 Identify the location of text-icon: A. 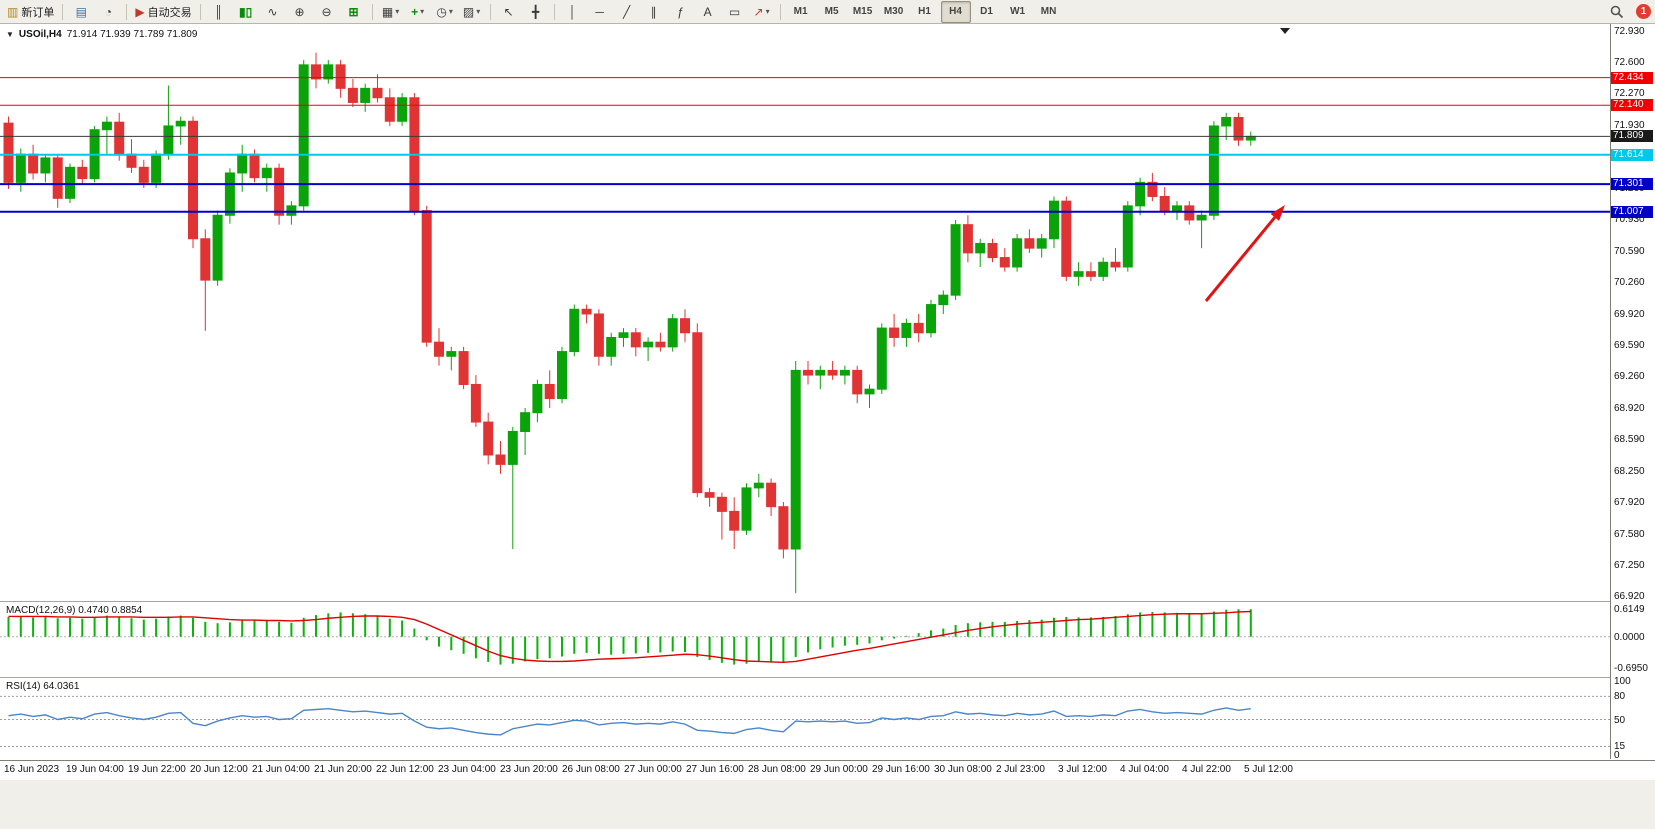
(707, 11).